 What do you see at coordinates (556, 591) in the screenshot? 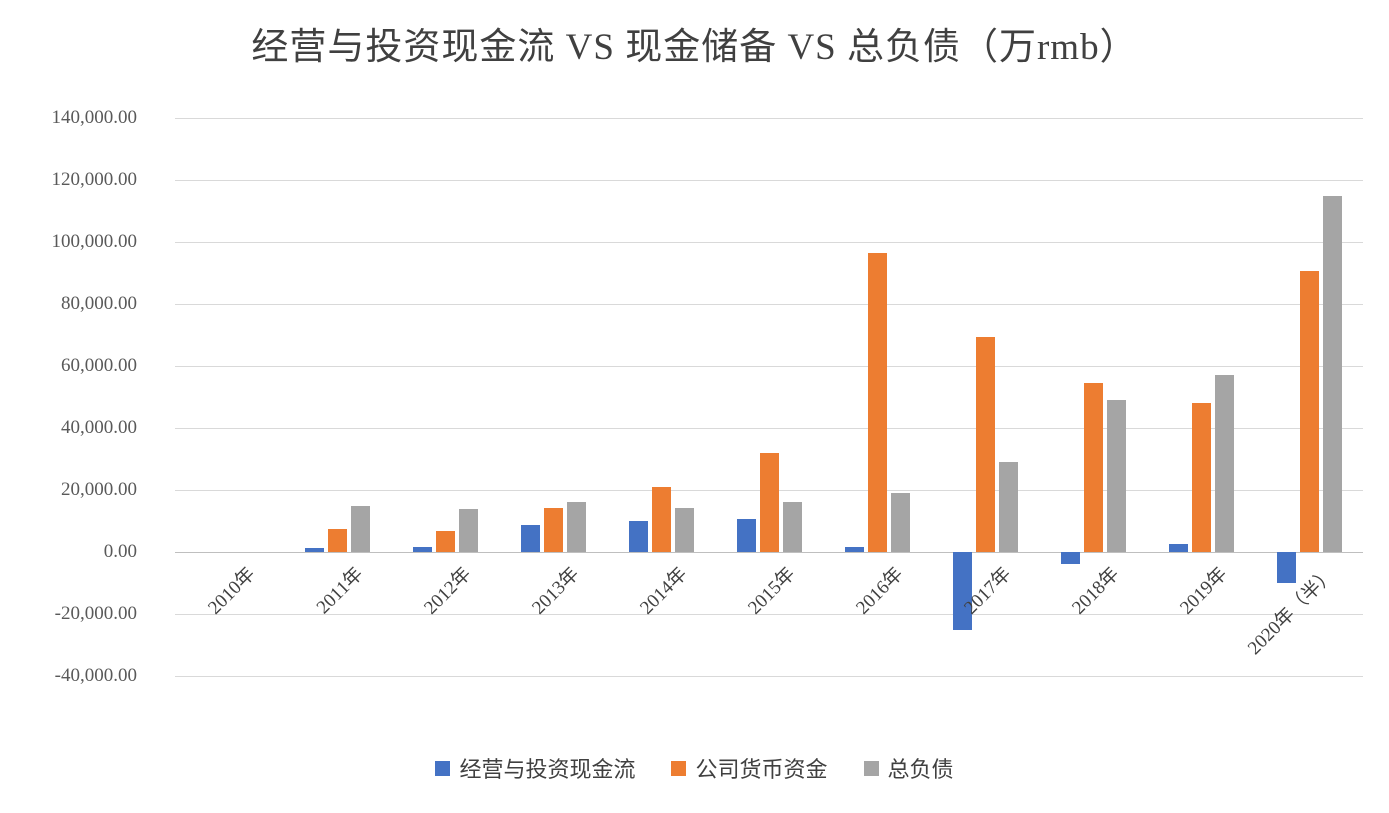
I see `x-axis-tick-label: 2013年` at bounding box center [556, 591].